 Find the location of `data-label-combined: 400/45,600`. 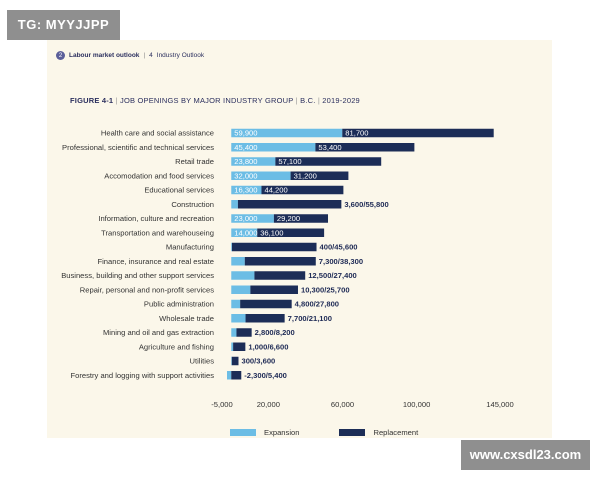

data-label-combined: 400/45,600 is located at coordinates (339, 247).